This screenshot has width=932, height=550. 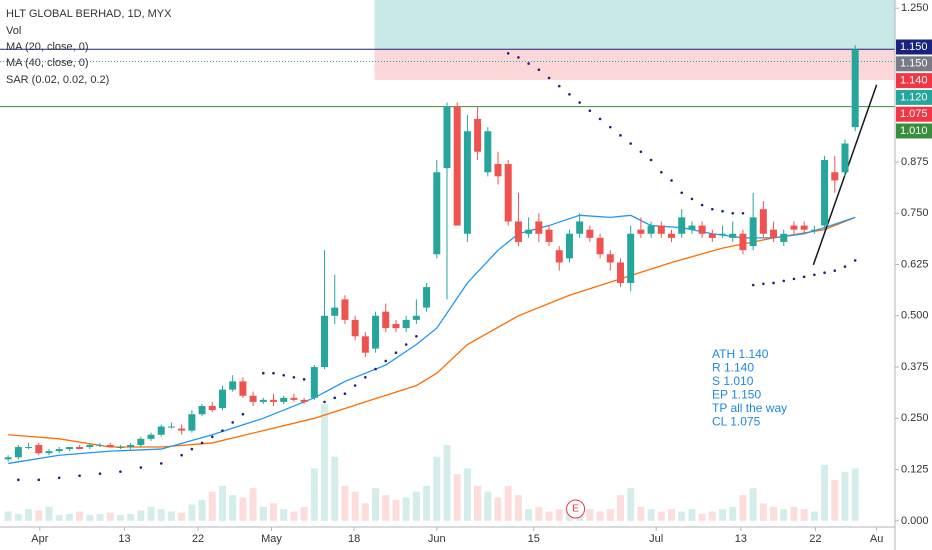 I want to click on x-tick-label: 18, so click(x=354, y=539).